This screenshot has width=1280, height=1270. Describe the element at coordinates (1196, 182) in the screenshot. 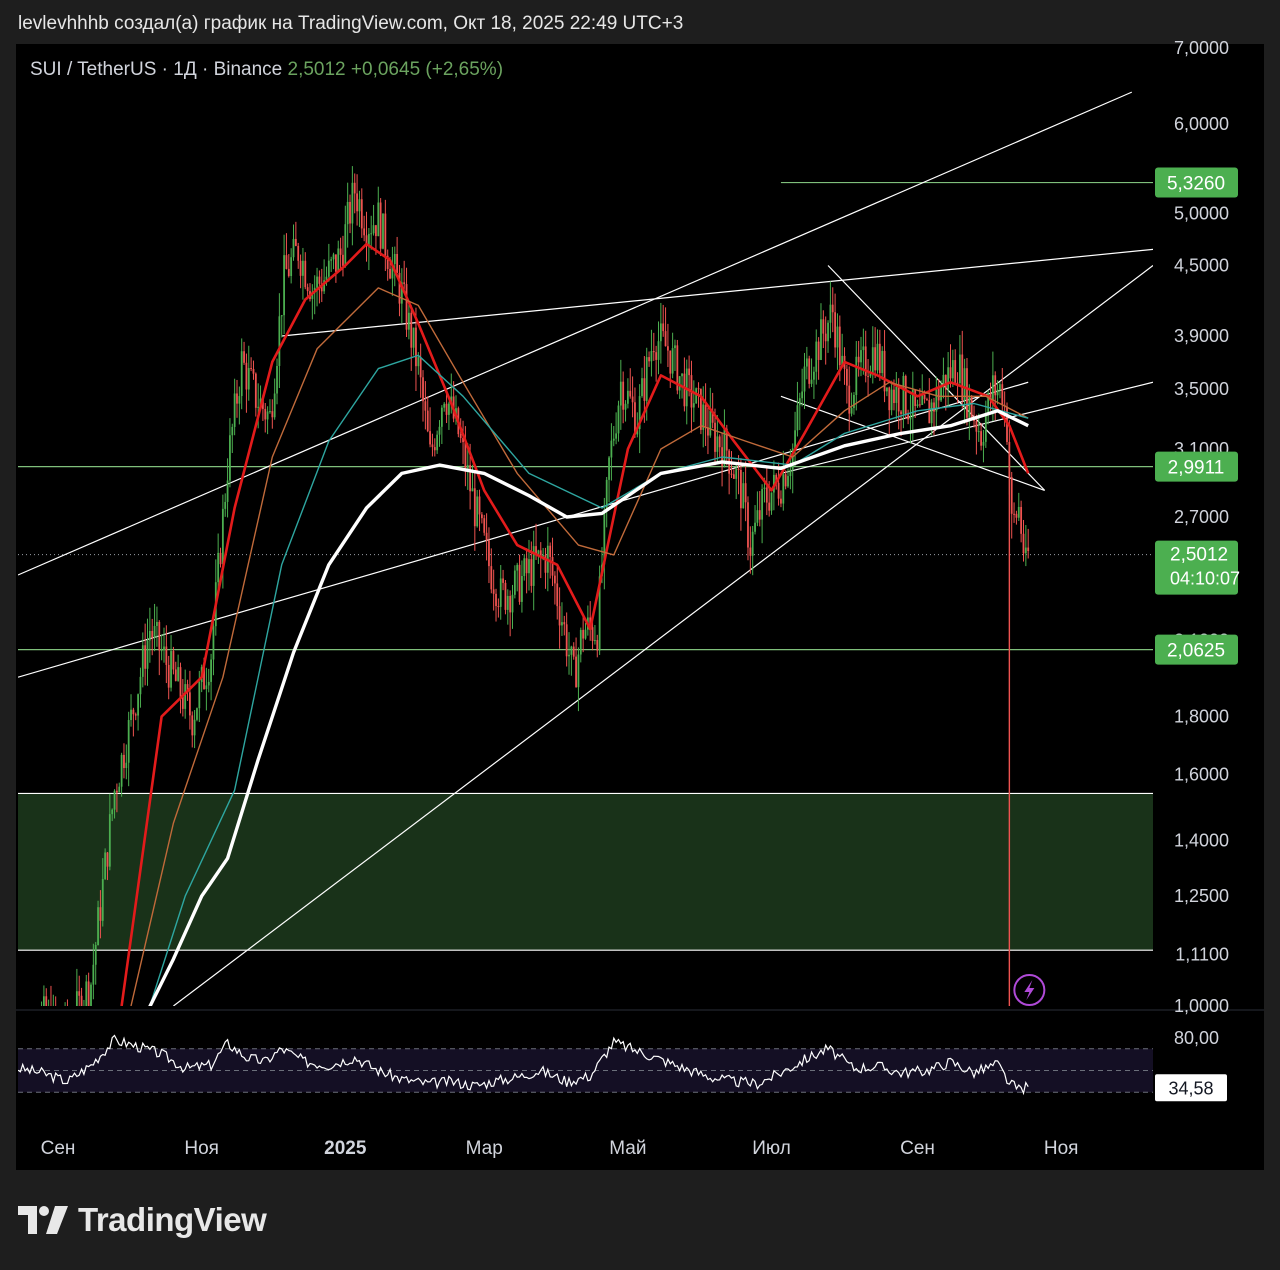

I see `level-badge` at that location.